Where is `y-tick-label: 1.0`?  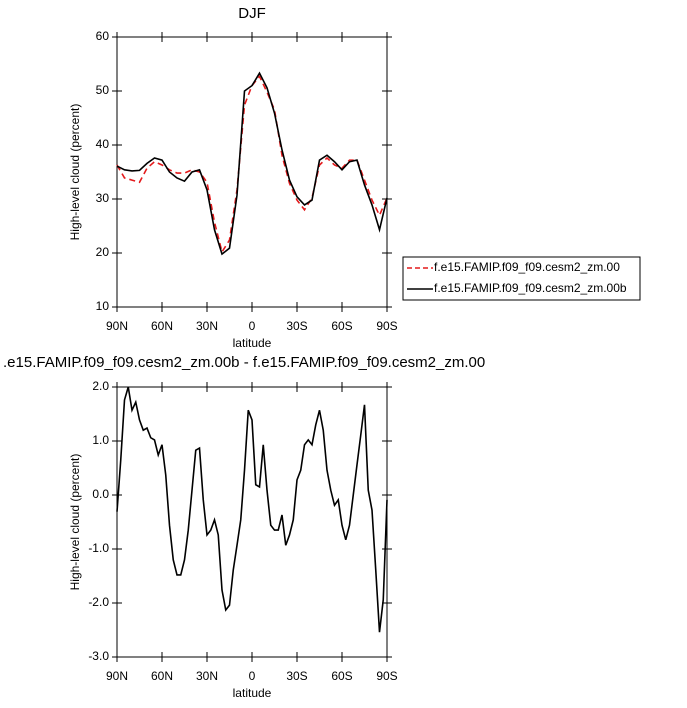
y-tick-label: 1.0 is located at coordinates (100, 440).